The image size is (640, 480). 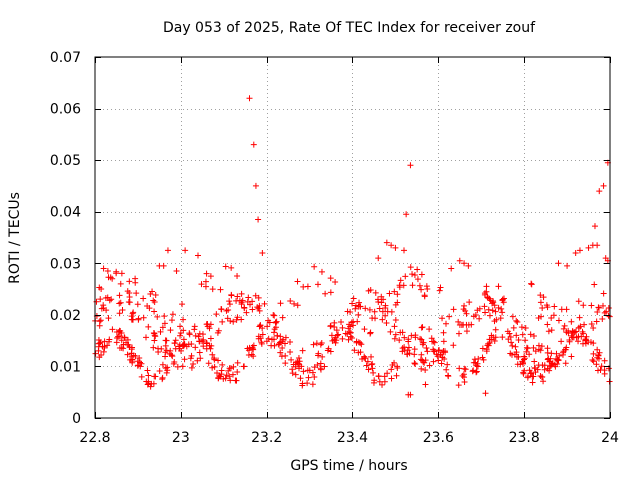 I want to click on x-tick-label: 23.8, so click(x=524, y=438).